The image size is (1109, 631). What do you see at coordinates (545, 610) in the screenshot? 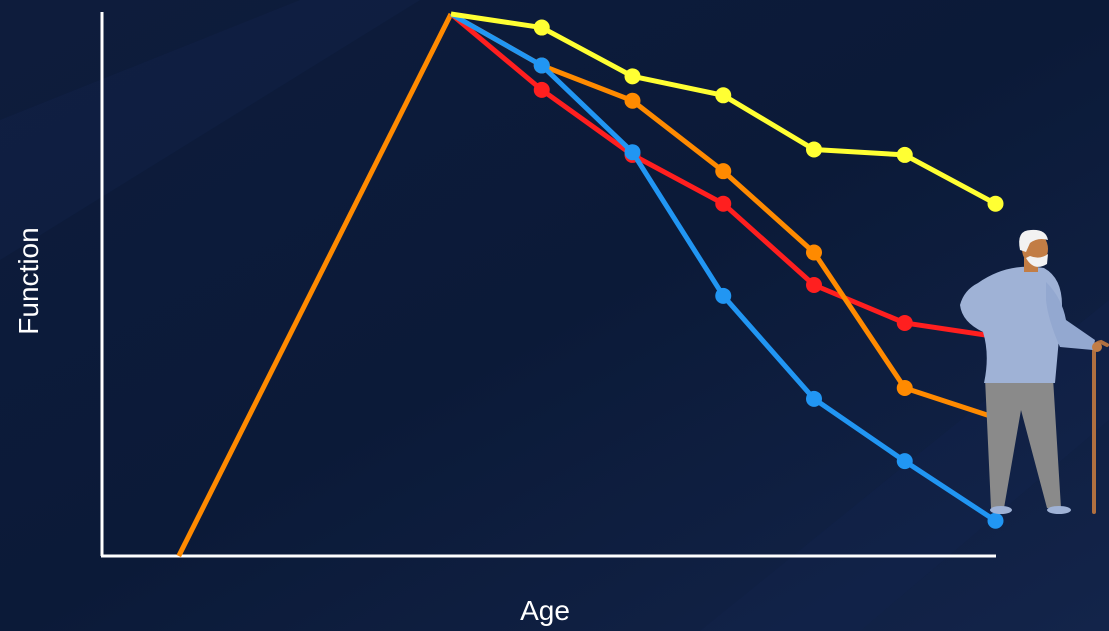
I see `x-axis-title: Age` at bounding box center [545, 610].